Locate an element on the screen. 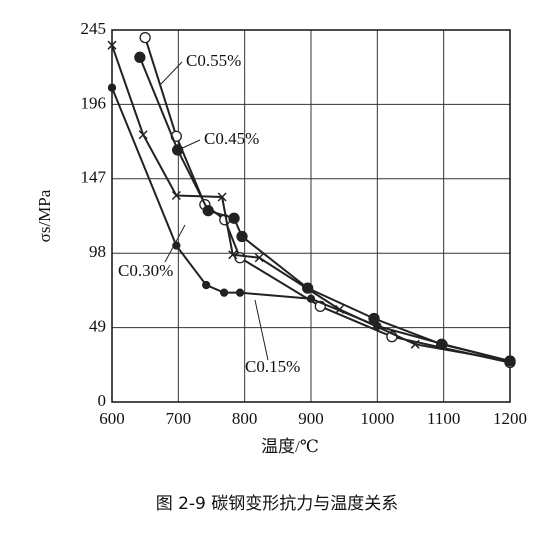  x-axis-label: 温度/℃ is located at coordinates (290, 446).